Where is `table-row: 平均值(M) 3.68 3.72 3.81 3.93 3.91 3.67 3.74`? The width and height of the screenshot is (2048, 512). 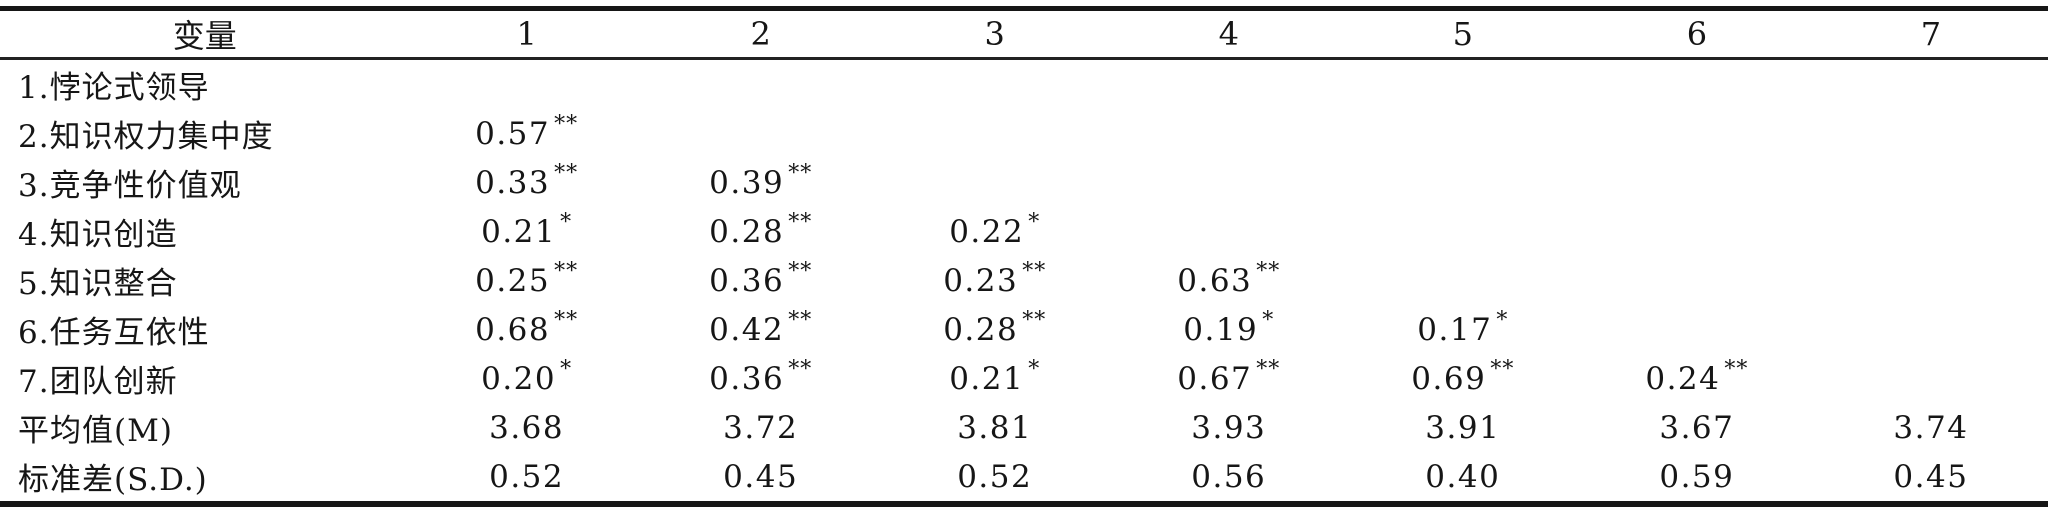
table-row: 平均值(M) 3.68 3.72 3.81 3.93 3.91 3.67 3.74 is located at coordinates (1024, 427).